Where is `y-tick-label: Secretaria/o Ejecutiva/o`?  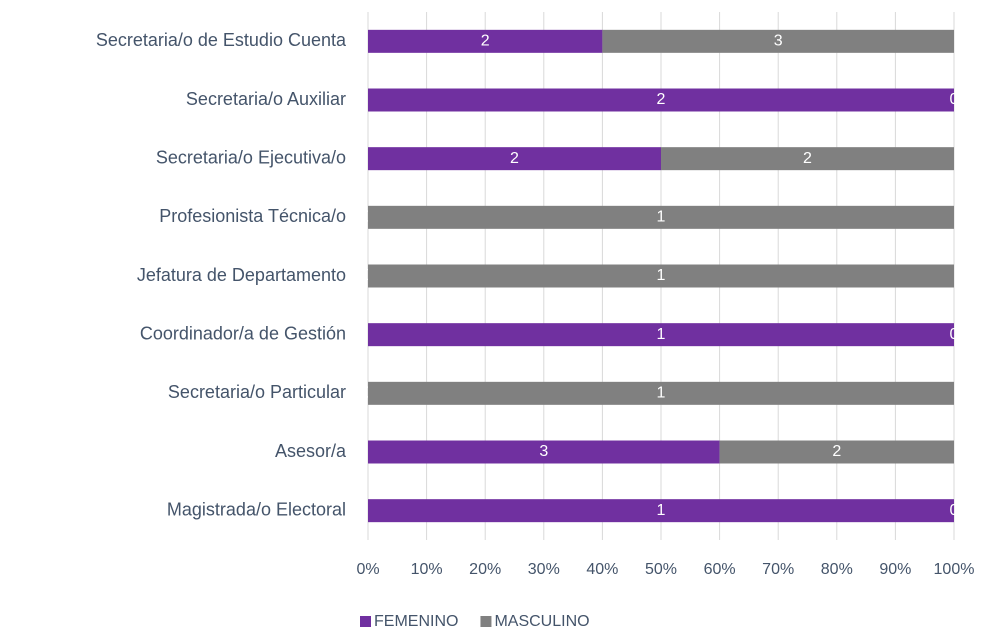
y-tick-label: Secretaria/o Ejecutiva/o is located at coordinates (251, 157).